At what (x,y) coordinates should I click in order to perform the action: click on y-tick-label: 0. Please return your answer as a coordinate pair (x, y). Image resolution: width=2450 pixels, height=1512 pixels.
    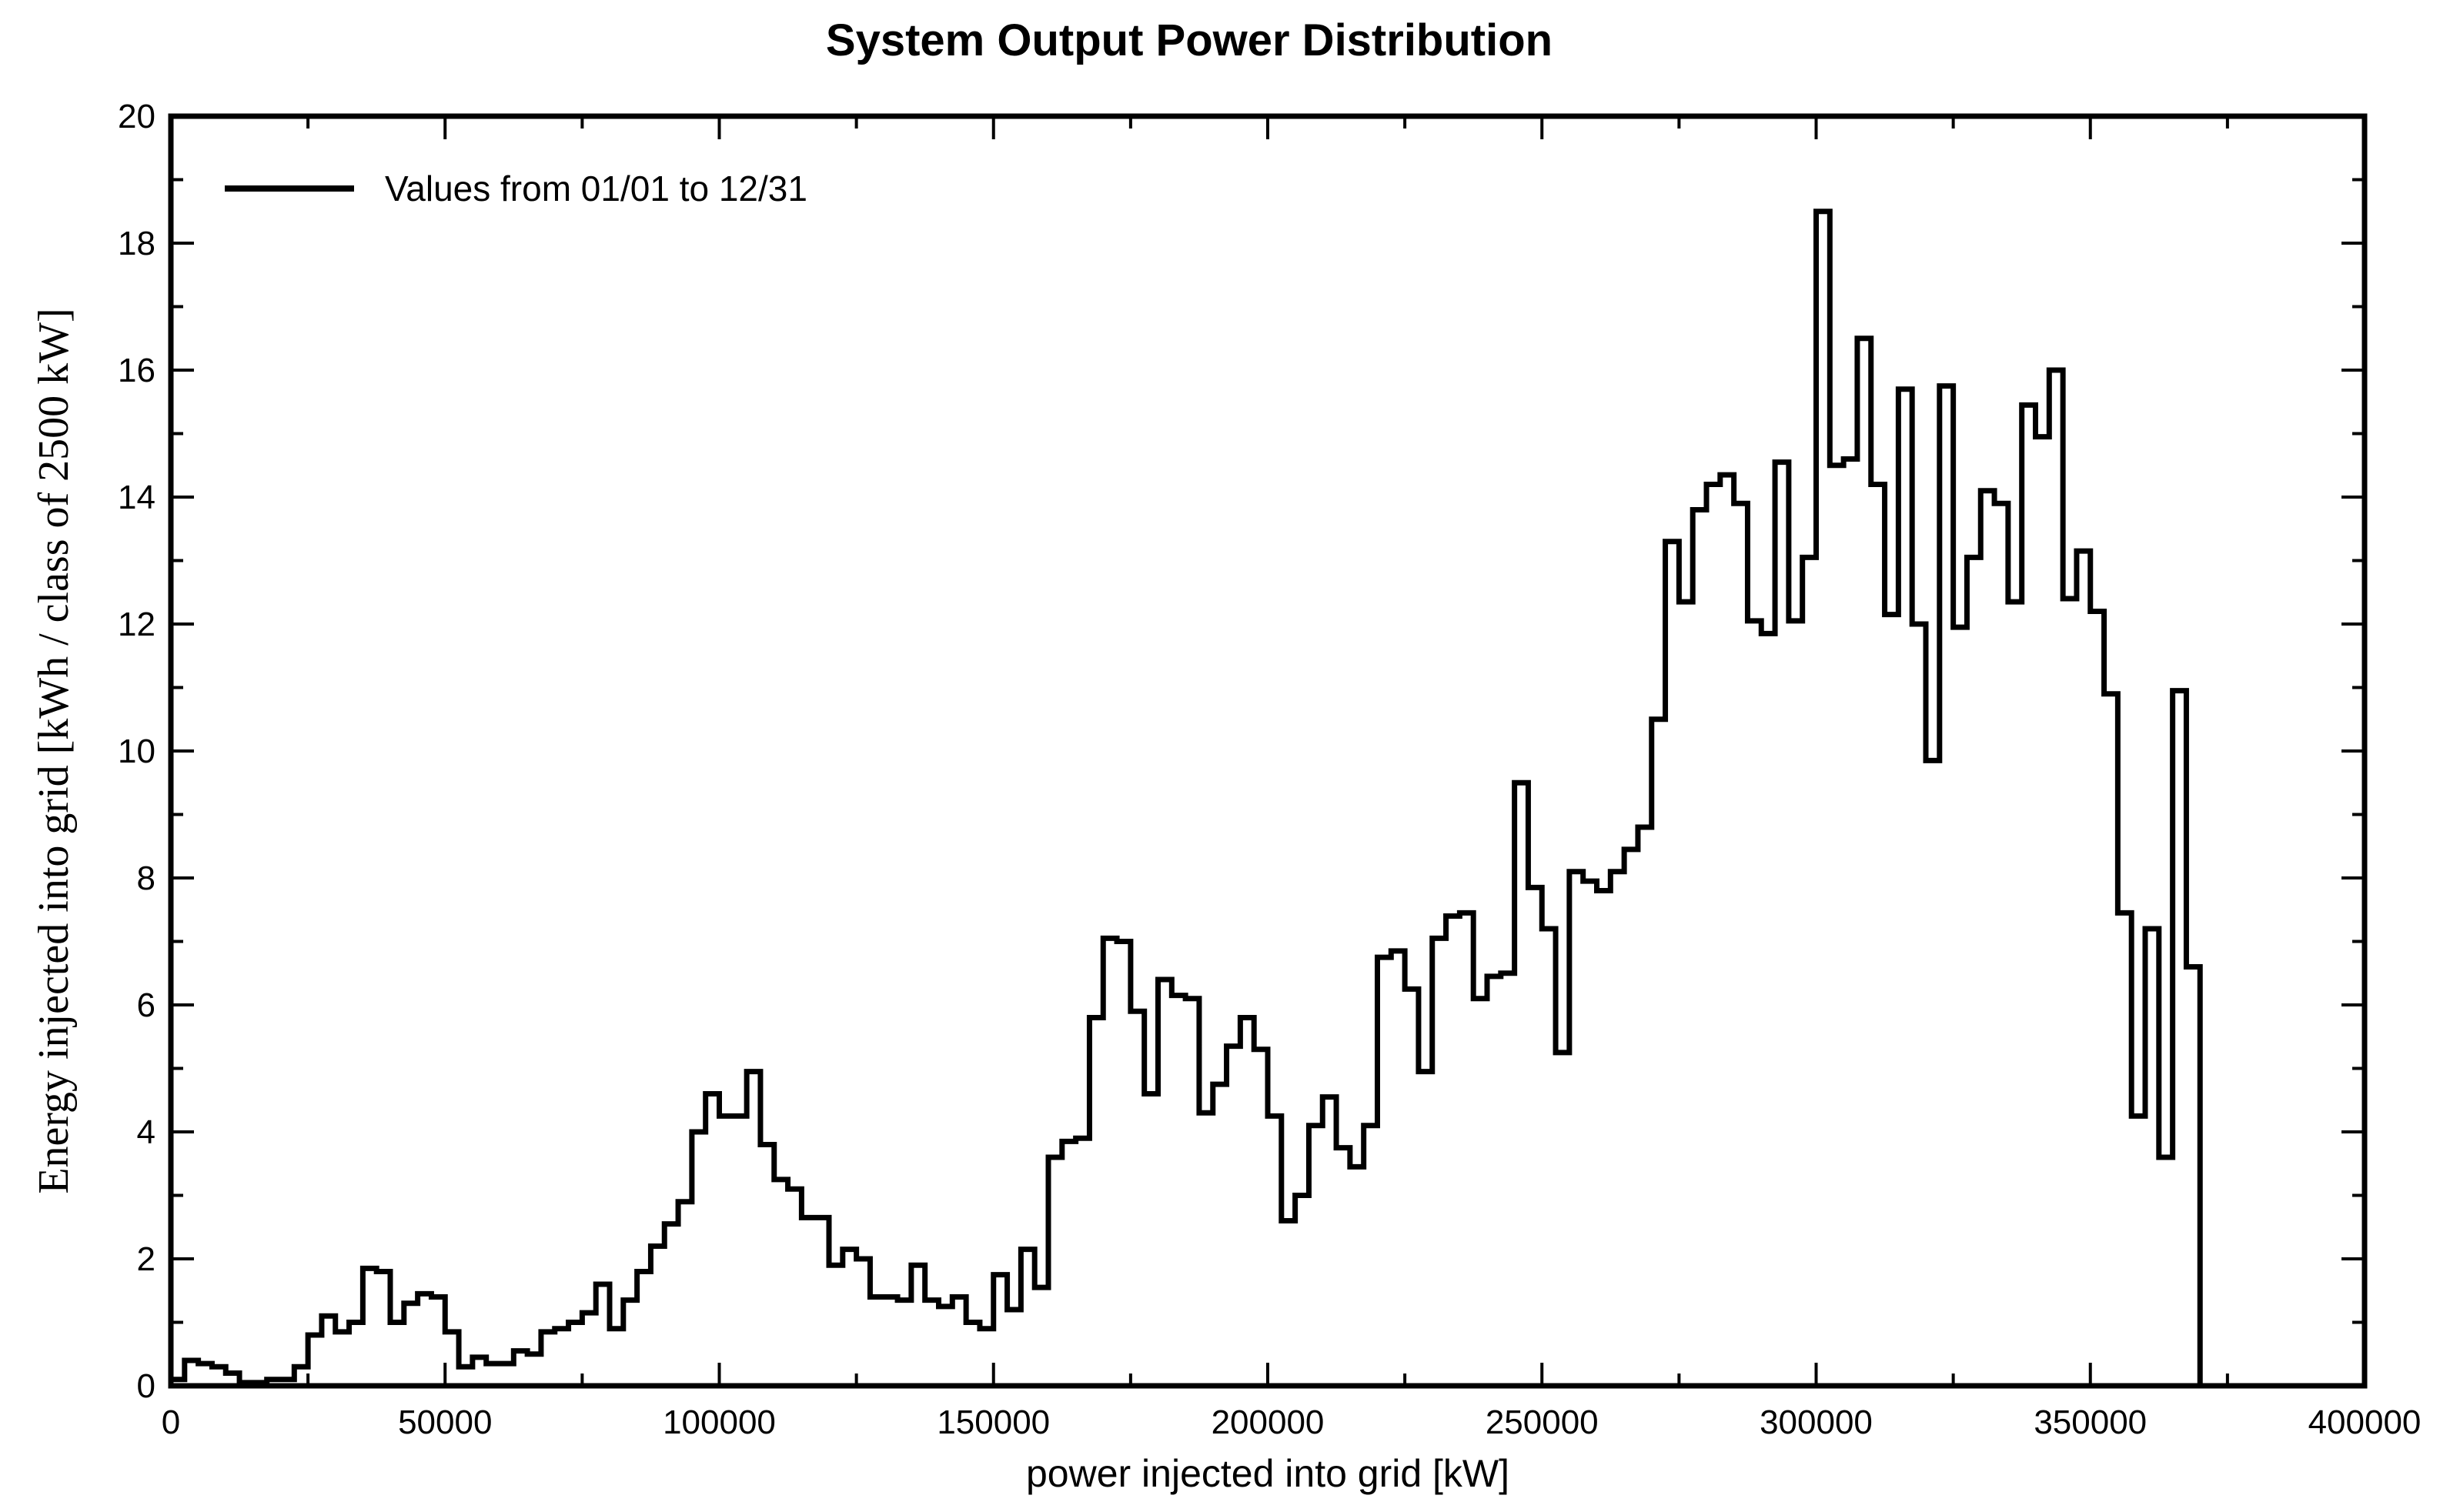
    Looking at the image, I should click on (146, 1386).